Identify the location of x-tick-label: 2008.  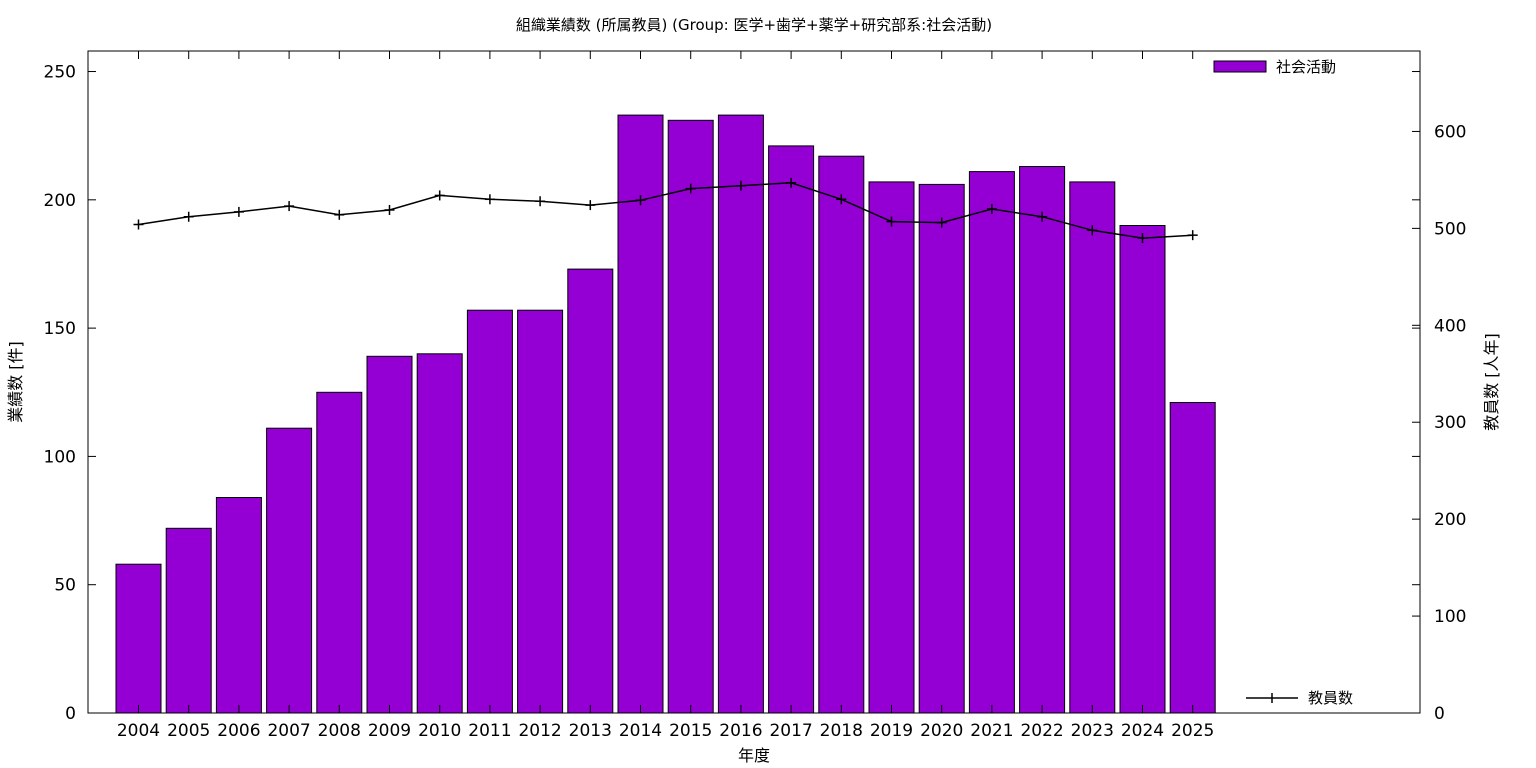
(339, 731).